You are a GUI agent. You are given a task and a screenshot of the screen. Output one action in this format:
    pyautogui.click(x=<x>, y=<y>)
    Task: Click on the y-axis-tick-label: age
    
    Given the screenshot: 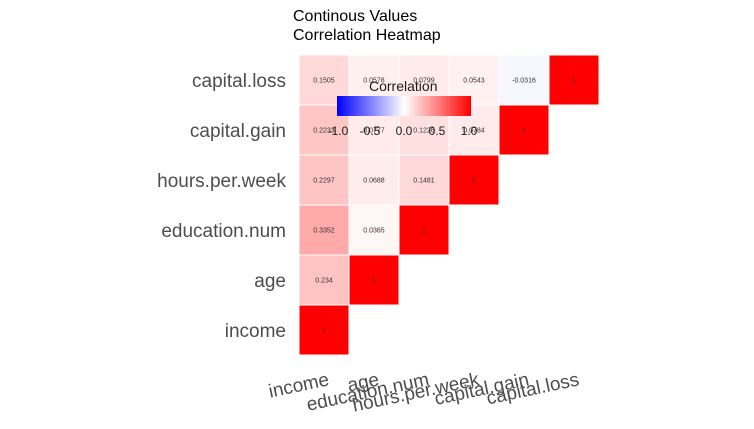 What is the action you would take?
    pyautogui.click(x=270, y=281)
    